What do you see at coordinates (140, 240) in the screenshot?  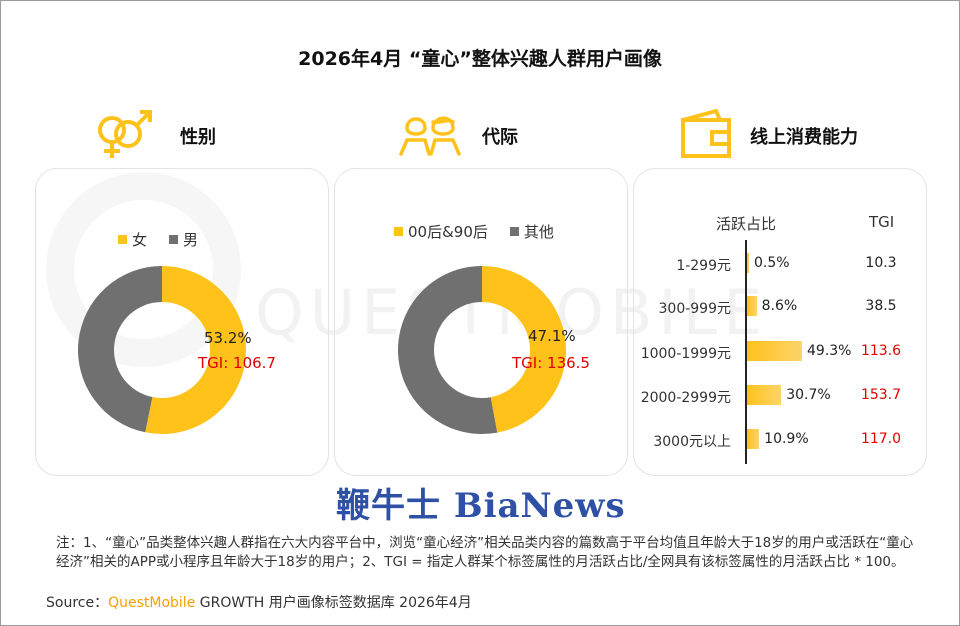 I see `legend-label-female: 女` at bounding box center [140, 240].